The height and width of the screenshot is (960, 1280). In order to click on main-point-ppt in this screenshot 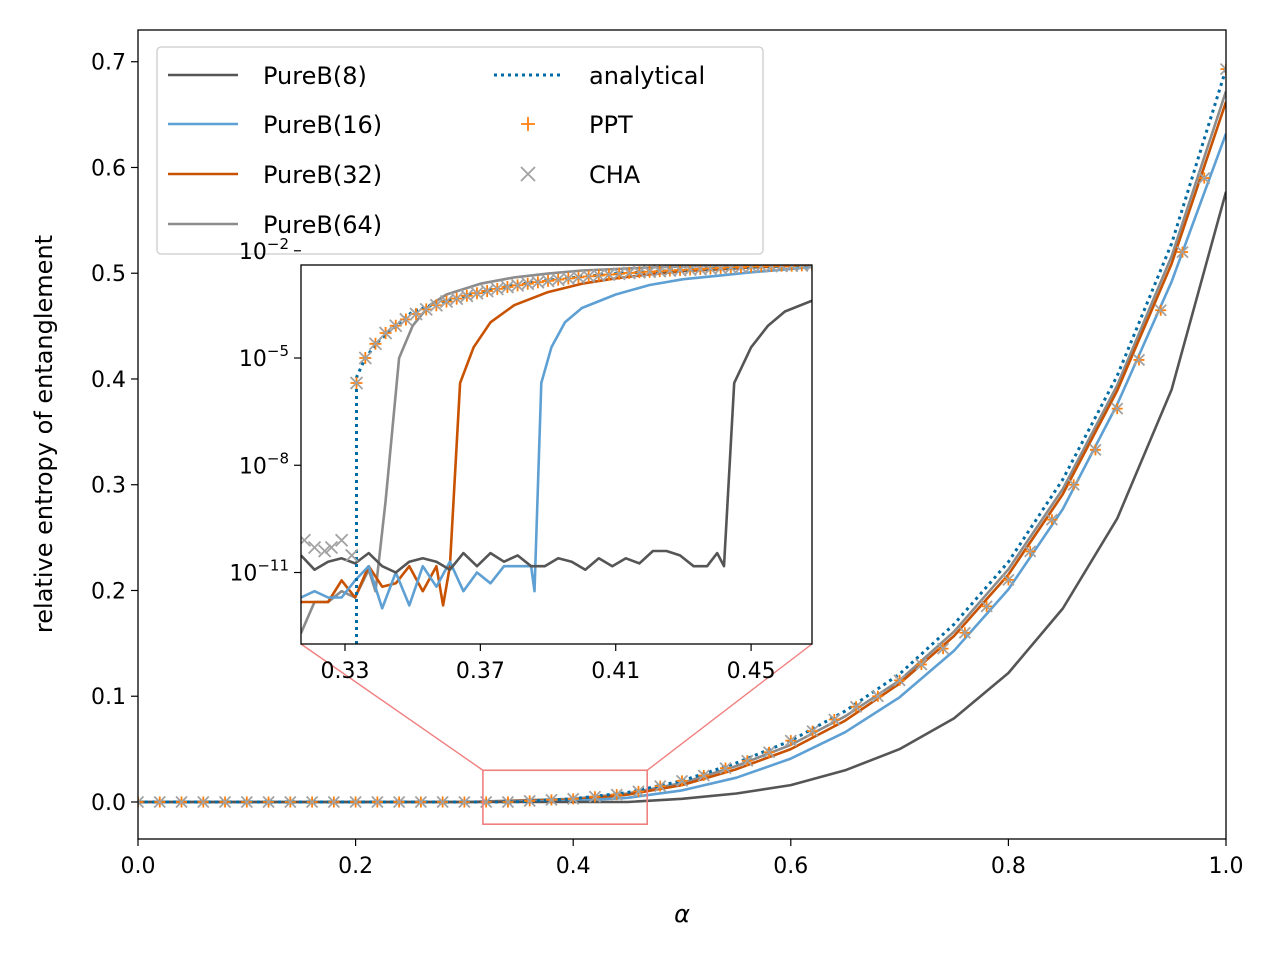, I will do `click(1223, 69)`.